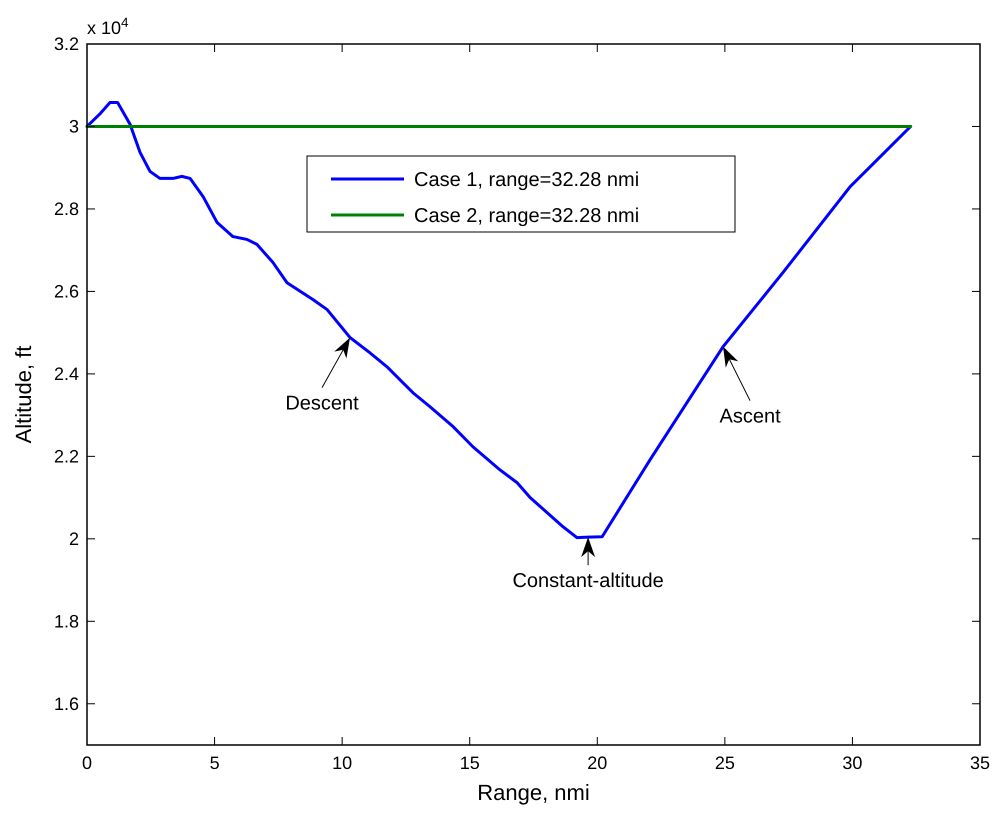 The height and width of the screenshot is (816, 997). I want to click on legend-label: Case 1, range=32.28 nmi, so click(527, 180).